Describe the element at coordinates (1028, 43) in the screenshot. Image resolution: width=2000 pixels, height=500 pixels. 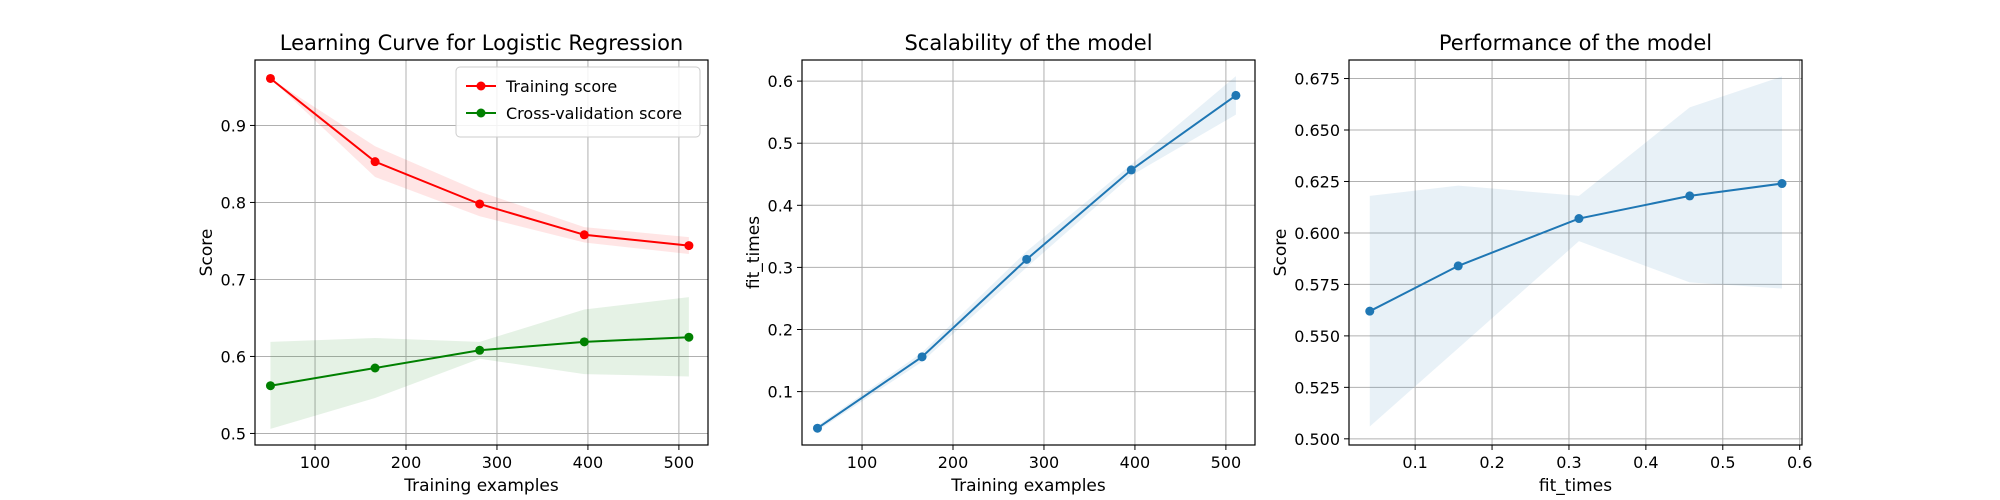
I see `chart-title: Scalability of the model` at that location.